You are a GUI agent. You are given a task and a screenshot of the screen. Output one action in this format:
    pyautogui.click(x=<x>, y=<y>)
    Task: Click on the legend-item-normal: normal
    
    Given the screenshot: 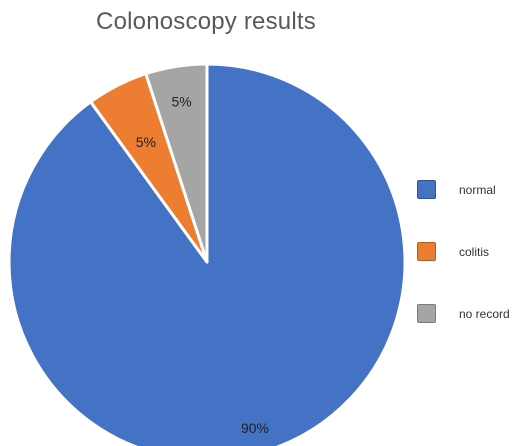 What is the action you would take?
    pyautogui.click(x=467, y=190)
    